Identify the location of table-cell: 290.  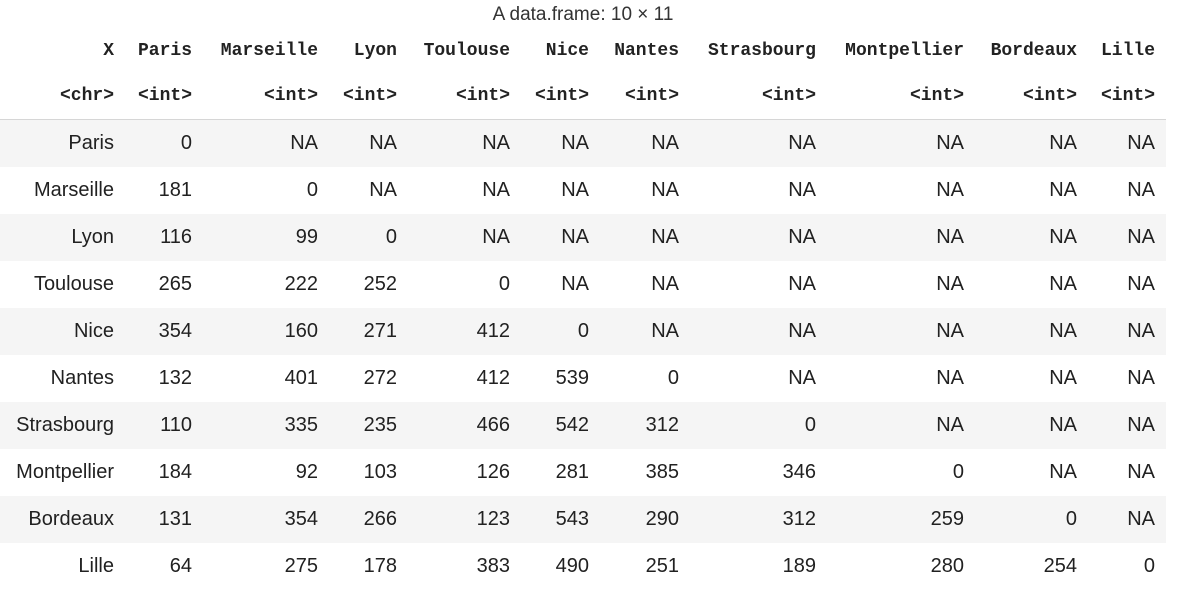
(662, 519).